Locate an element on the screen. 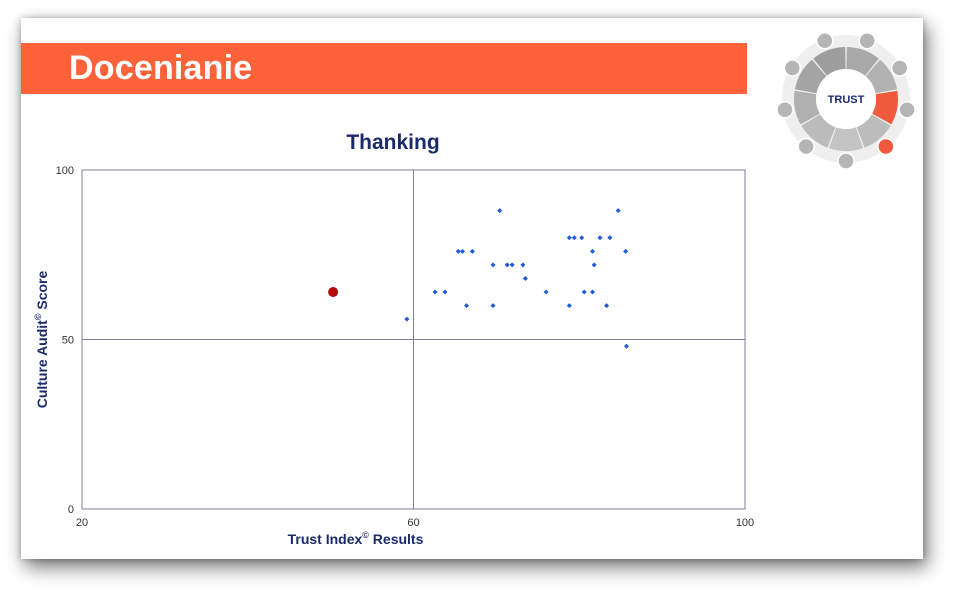 This screenshot has height=603, width=965. x-axis-title-main: Trust Index is located at coordinates (325, 539).